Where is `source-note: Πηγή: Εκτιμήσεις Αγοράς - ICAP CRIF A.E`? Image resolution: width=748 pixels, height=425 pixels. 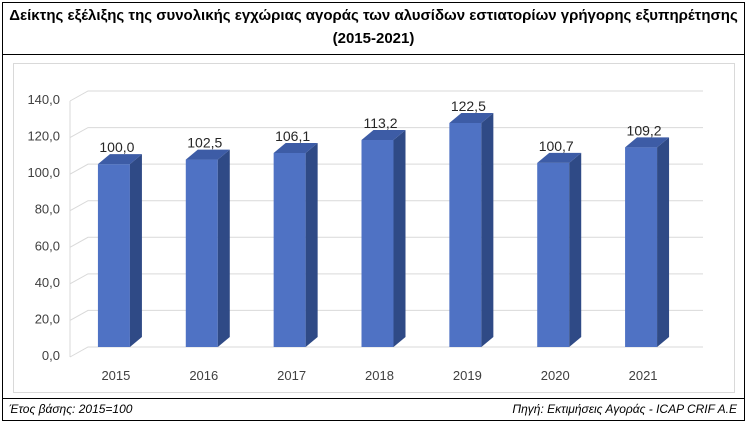
source-note: Πηγή: Εκτιμήσεις Αγοράς - ICAP CRIF A.E is located at coordinates (624, 409).